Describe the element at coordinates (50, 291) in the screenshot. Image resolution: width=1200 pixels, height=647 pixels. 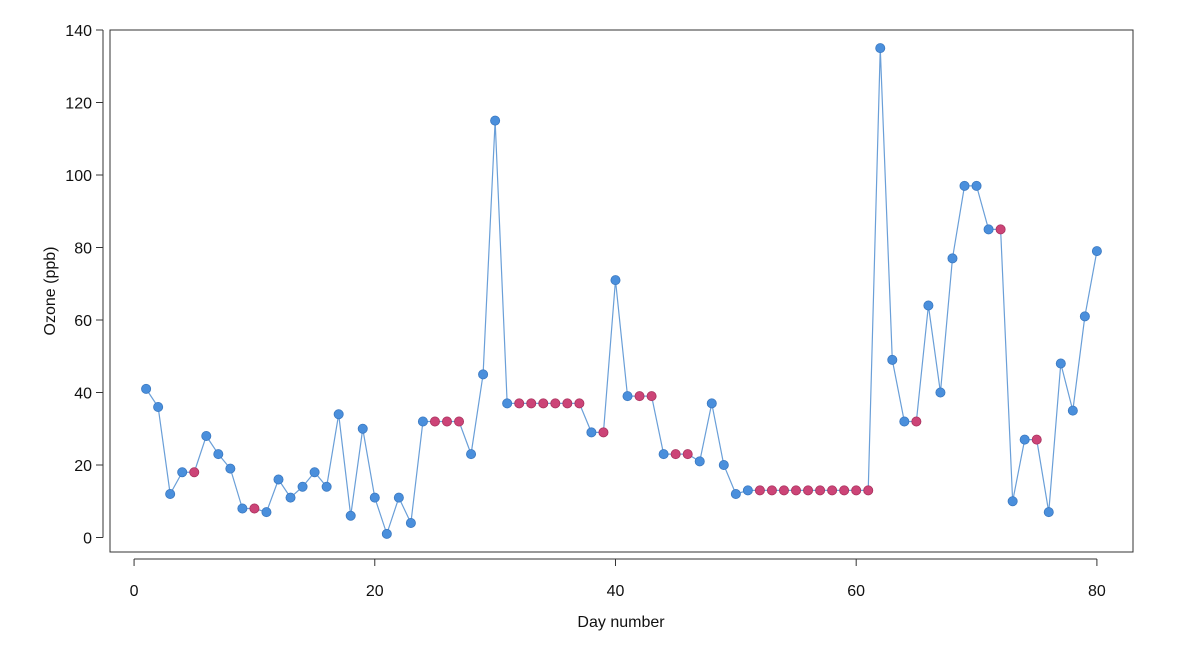
I see `y-axis-title: Ozone (ppb)` at that location.